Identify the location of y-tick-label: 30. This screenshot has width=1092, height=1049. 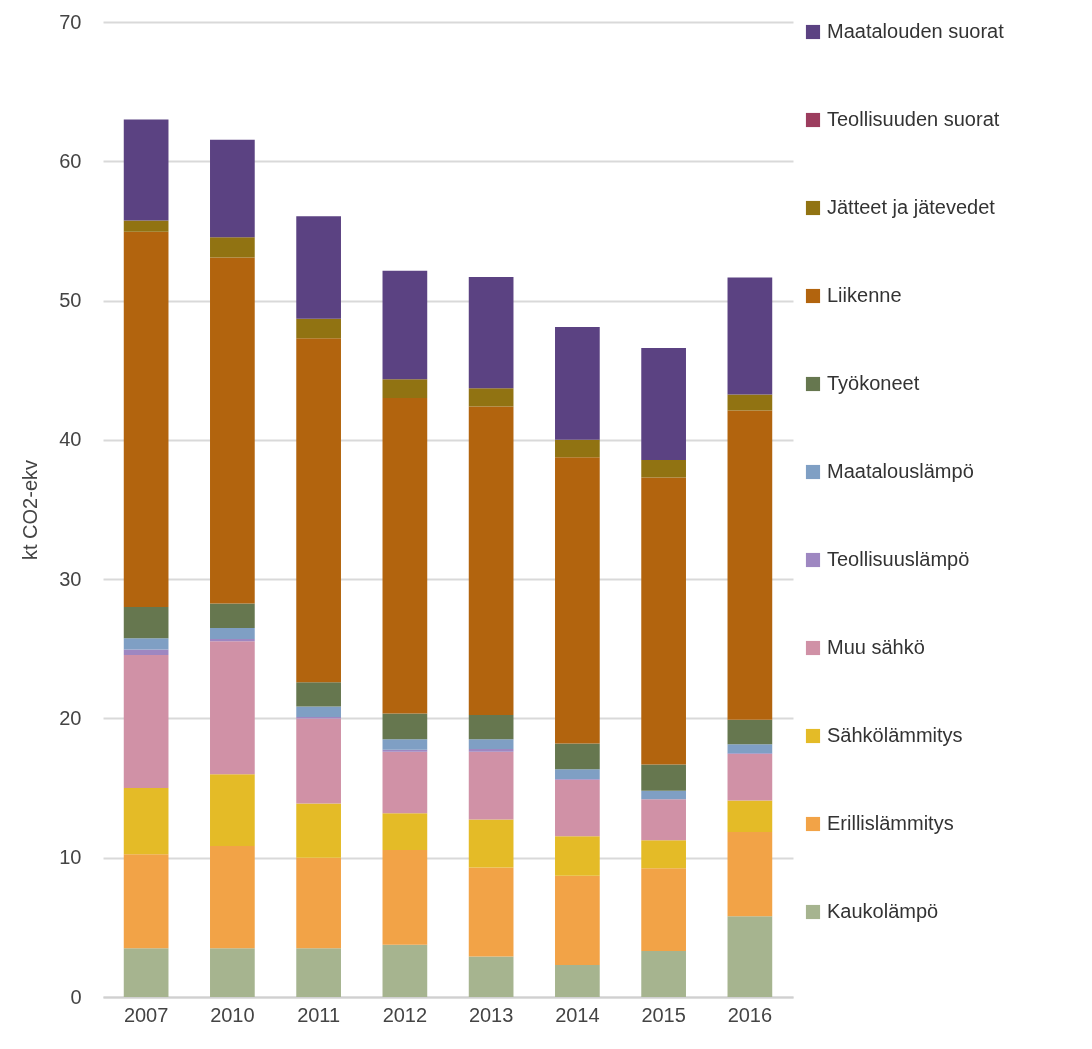
(70, 578).